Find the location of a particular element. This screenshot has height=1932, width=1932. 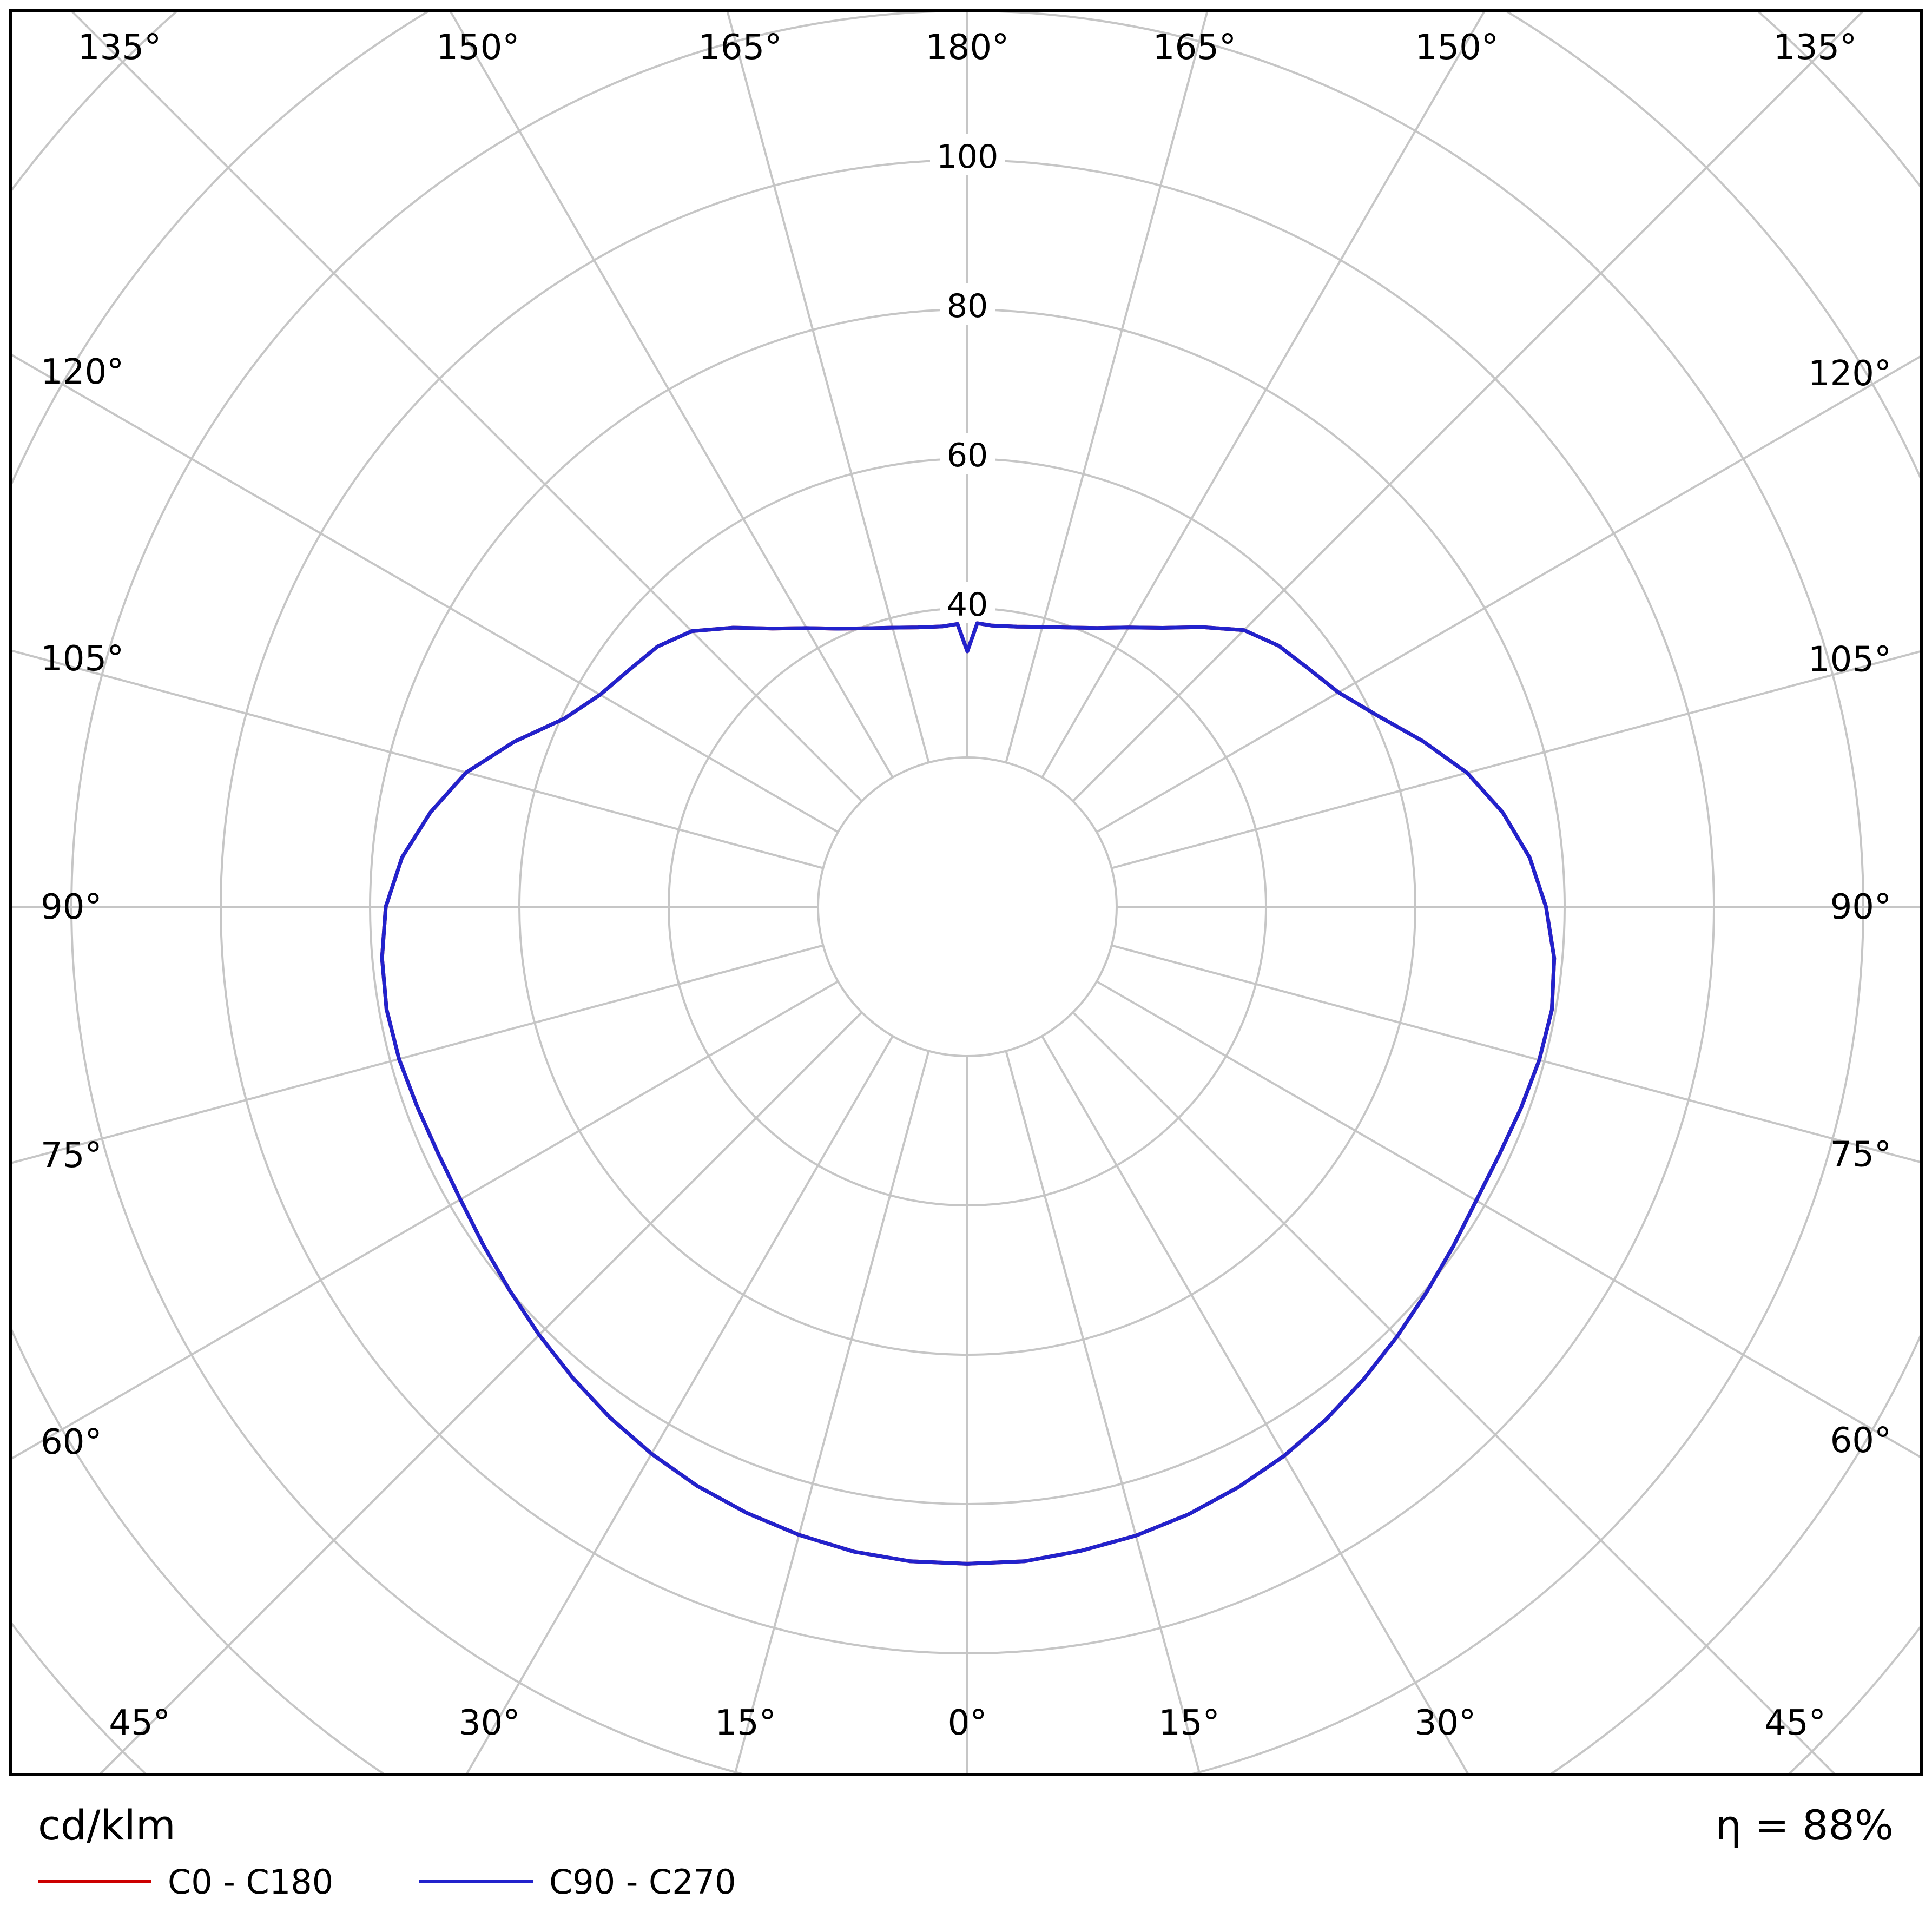

radial-tick-label: 80 is located at coordinates (967, 306).